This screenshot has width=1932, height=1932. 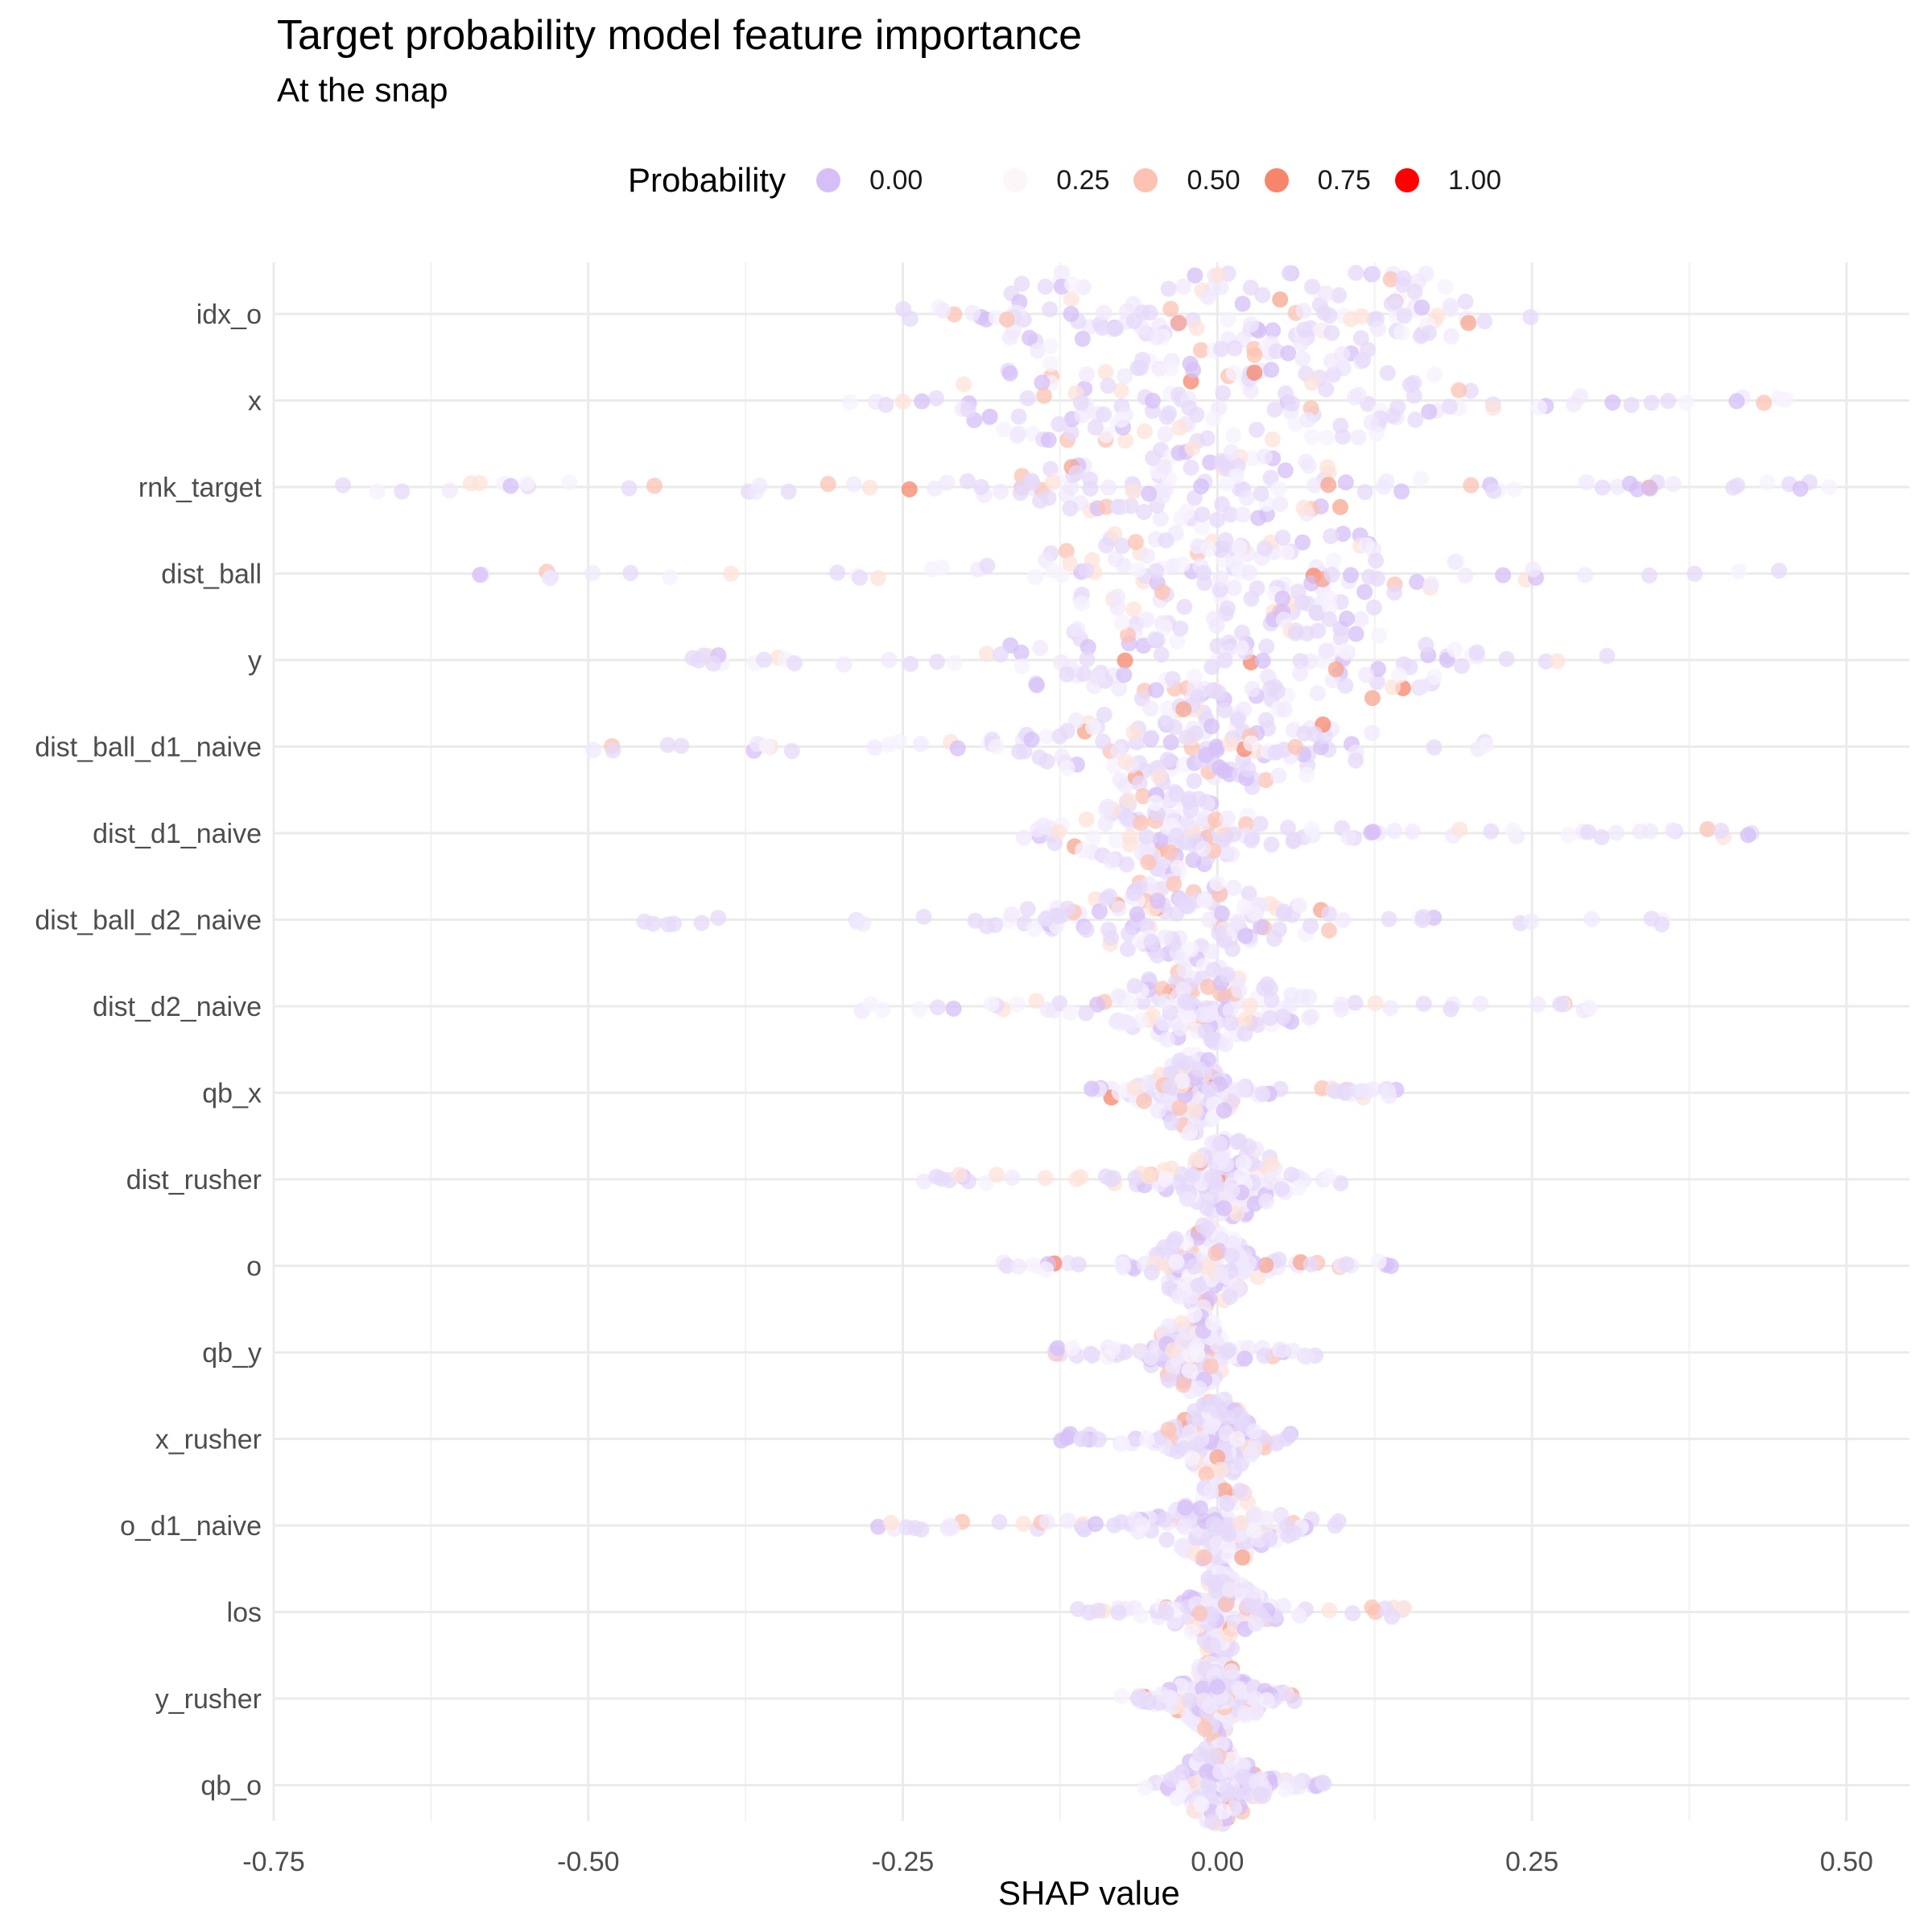 What do you see at coordinates (1108, 1525) in the screenshot?
I see `feature-o-d1-naive` at bounding box center [1108, 1525].